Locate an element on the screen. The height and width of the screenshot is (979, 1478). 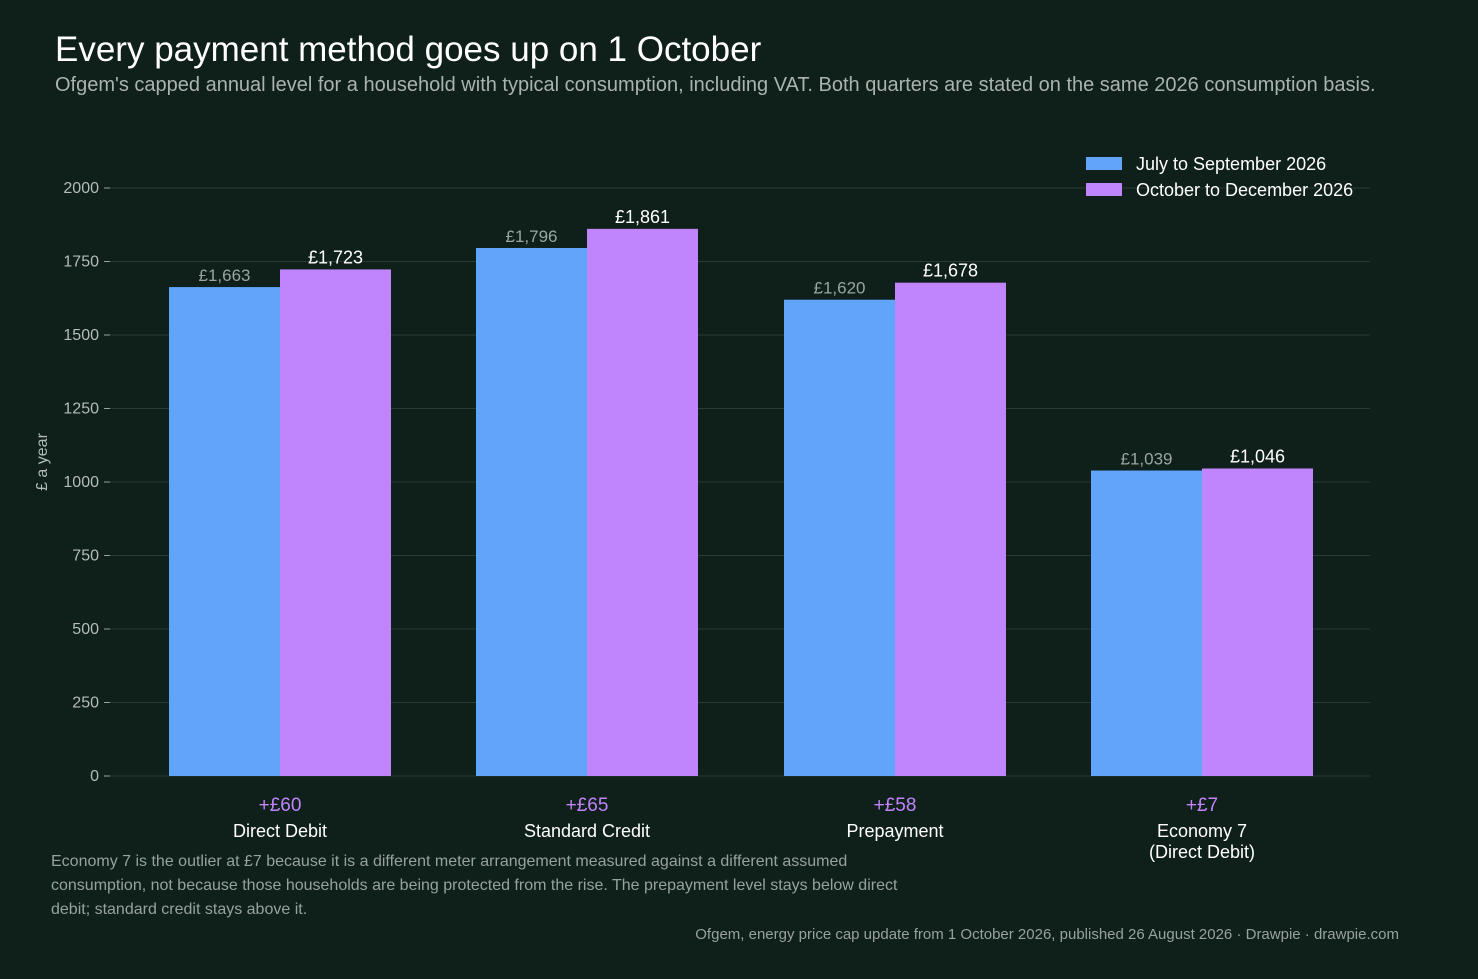
bar-value-label-jul-sep: £1,039 is located at coordinates (1147, 459).